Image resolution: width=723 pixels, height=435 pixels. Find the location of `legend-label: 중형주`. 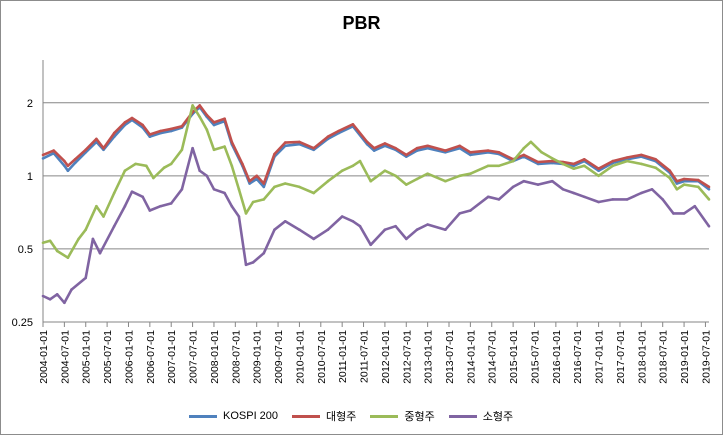

legend-label: 중형주 is located at coordinates (419, 417).